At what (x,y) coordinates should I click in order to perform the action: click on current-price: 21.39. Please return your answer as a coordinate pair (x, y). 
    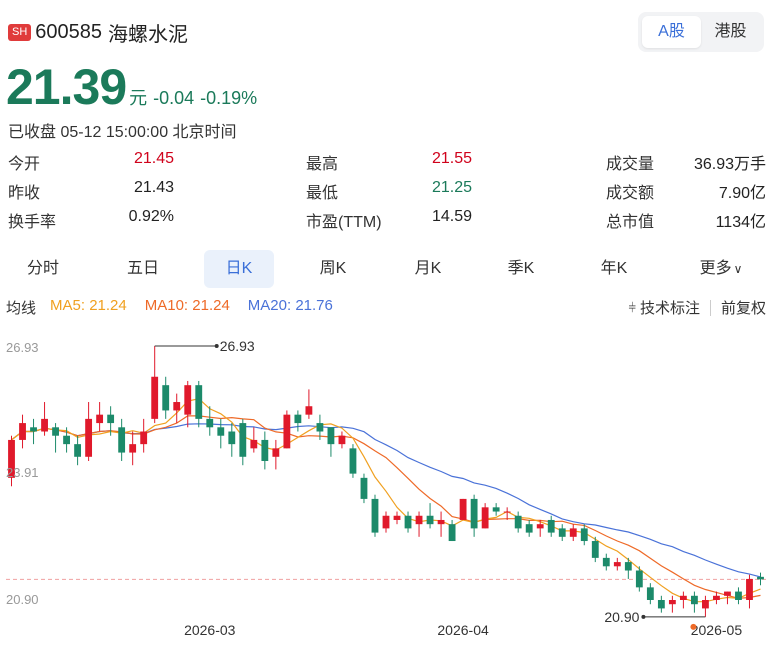
    Looking at the image, I should click on (66, 87).